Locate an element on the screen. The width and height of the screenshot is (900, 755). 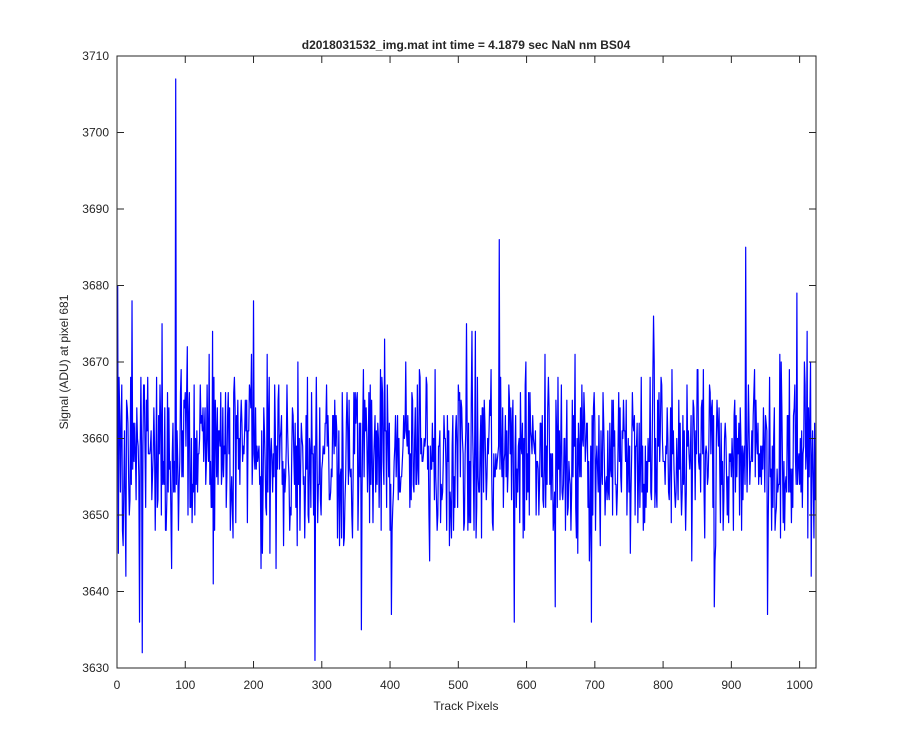
x-tick-label: 600 is located at coordinates (527, 685).